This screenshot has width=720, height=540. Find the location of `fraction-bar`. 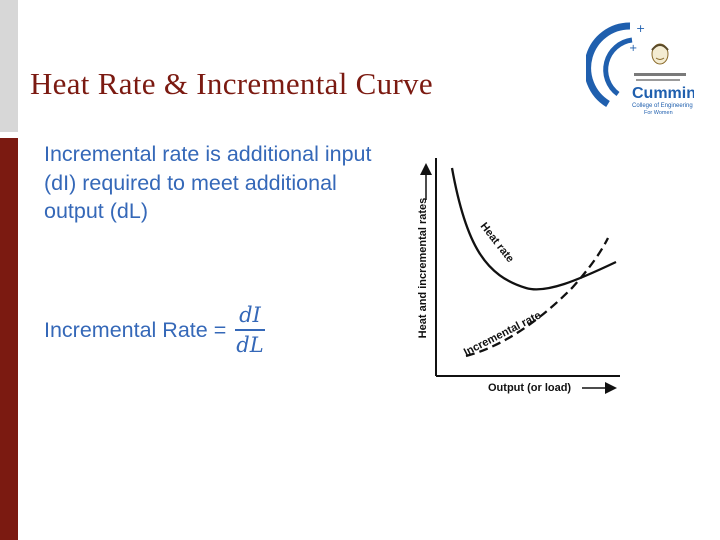

fraction-bar is located at coordinates (249, 330).